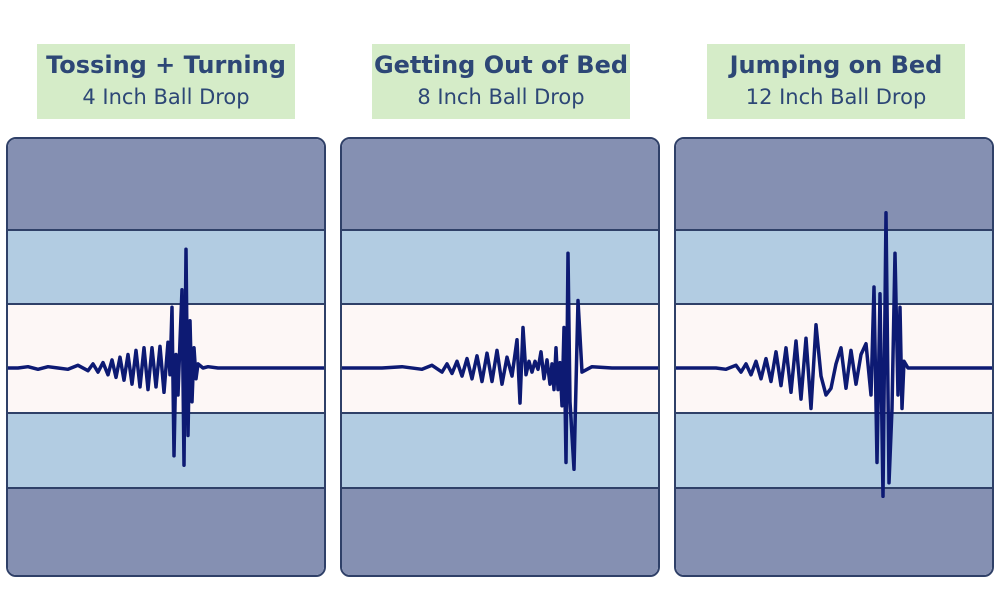 The width and height of the screenshot is (1000, 607). What do you see at coordinates (166, 81) in the screenshot?
I see `label-tossing-turning: Tossing + Turning 4 Inch Ball Drop` at bounding box center [166, 81].